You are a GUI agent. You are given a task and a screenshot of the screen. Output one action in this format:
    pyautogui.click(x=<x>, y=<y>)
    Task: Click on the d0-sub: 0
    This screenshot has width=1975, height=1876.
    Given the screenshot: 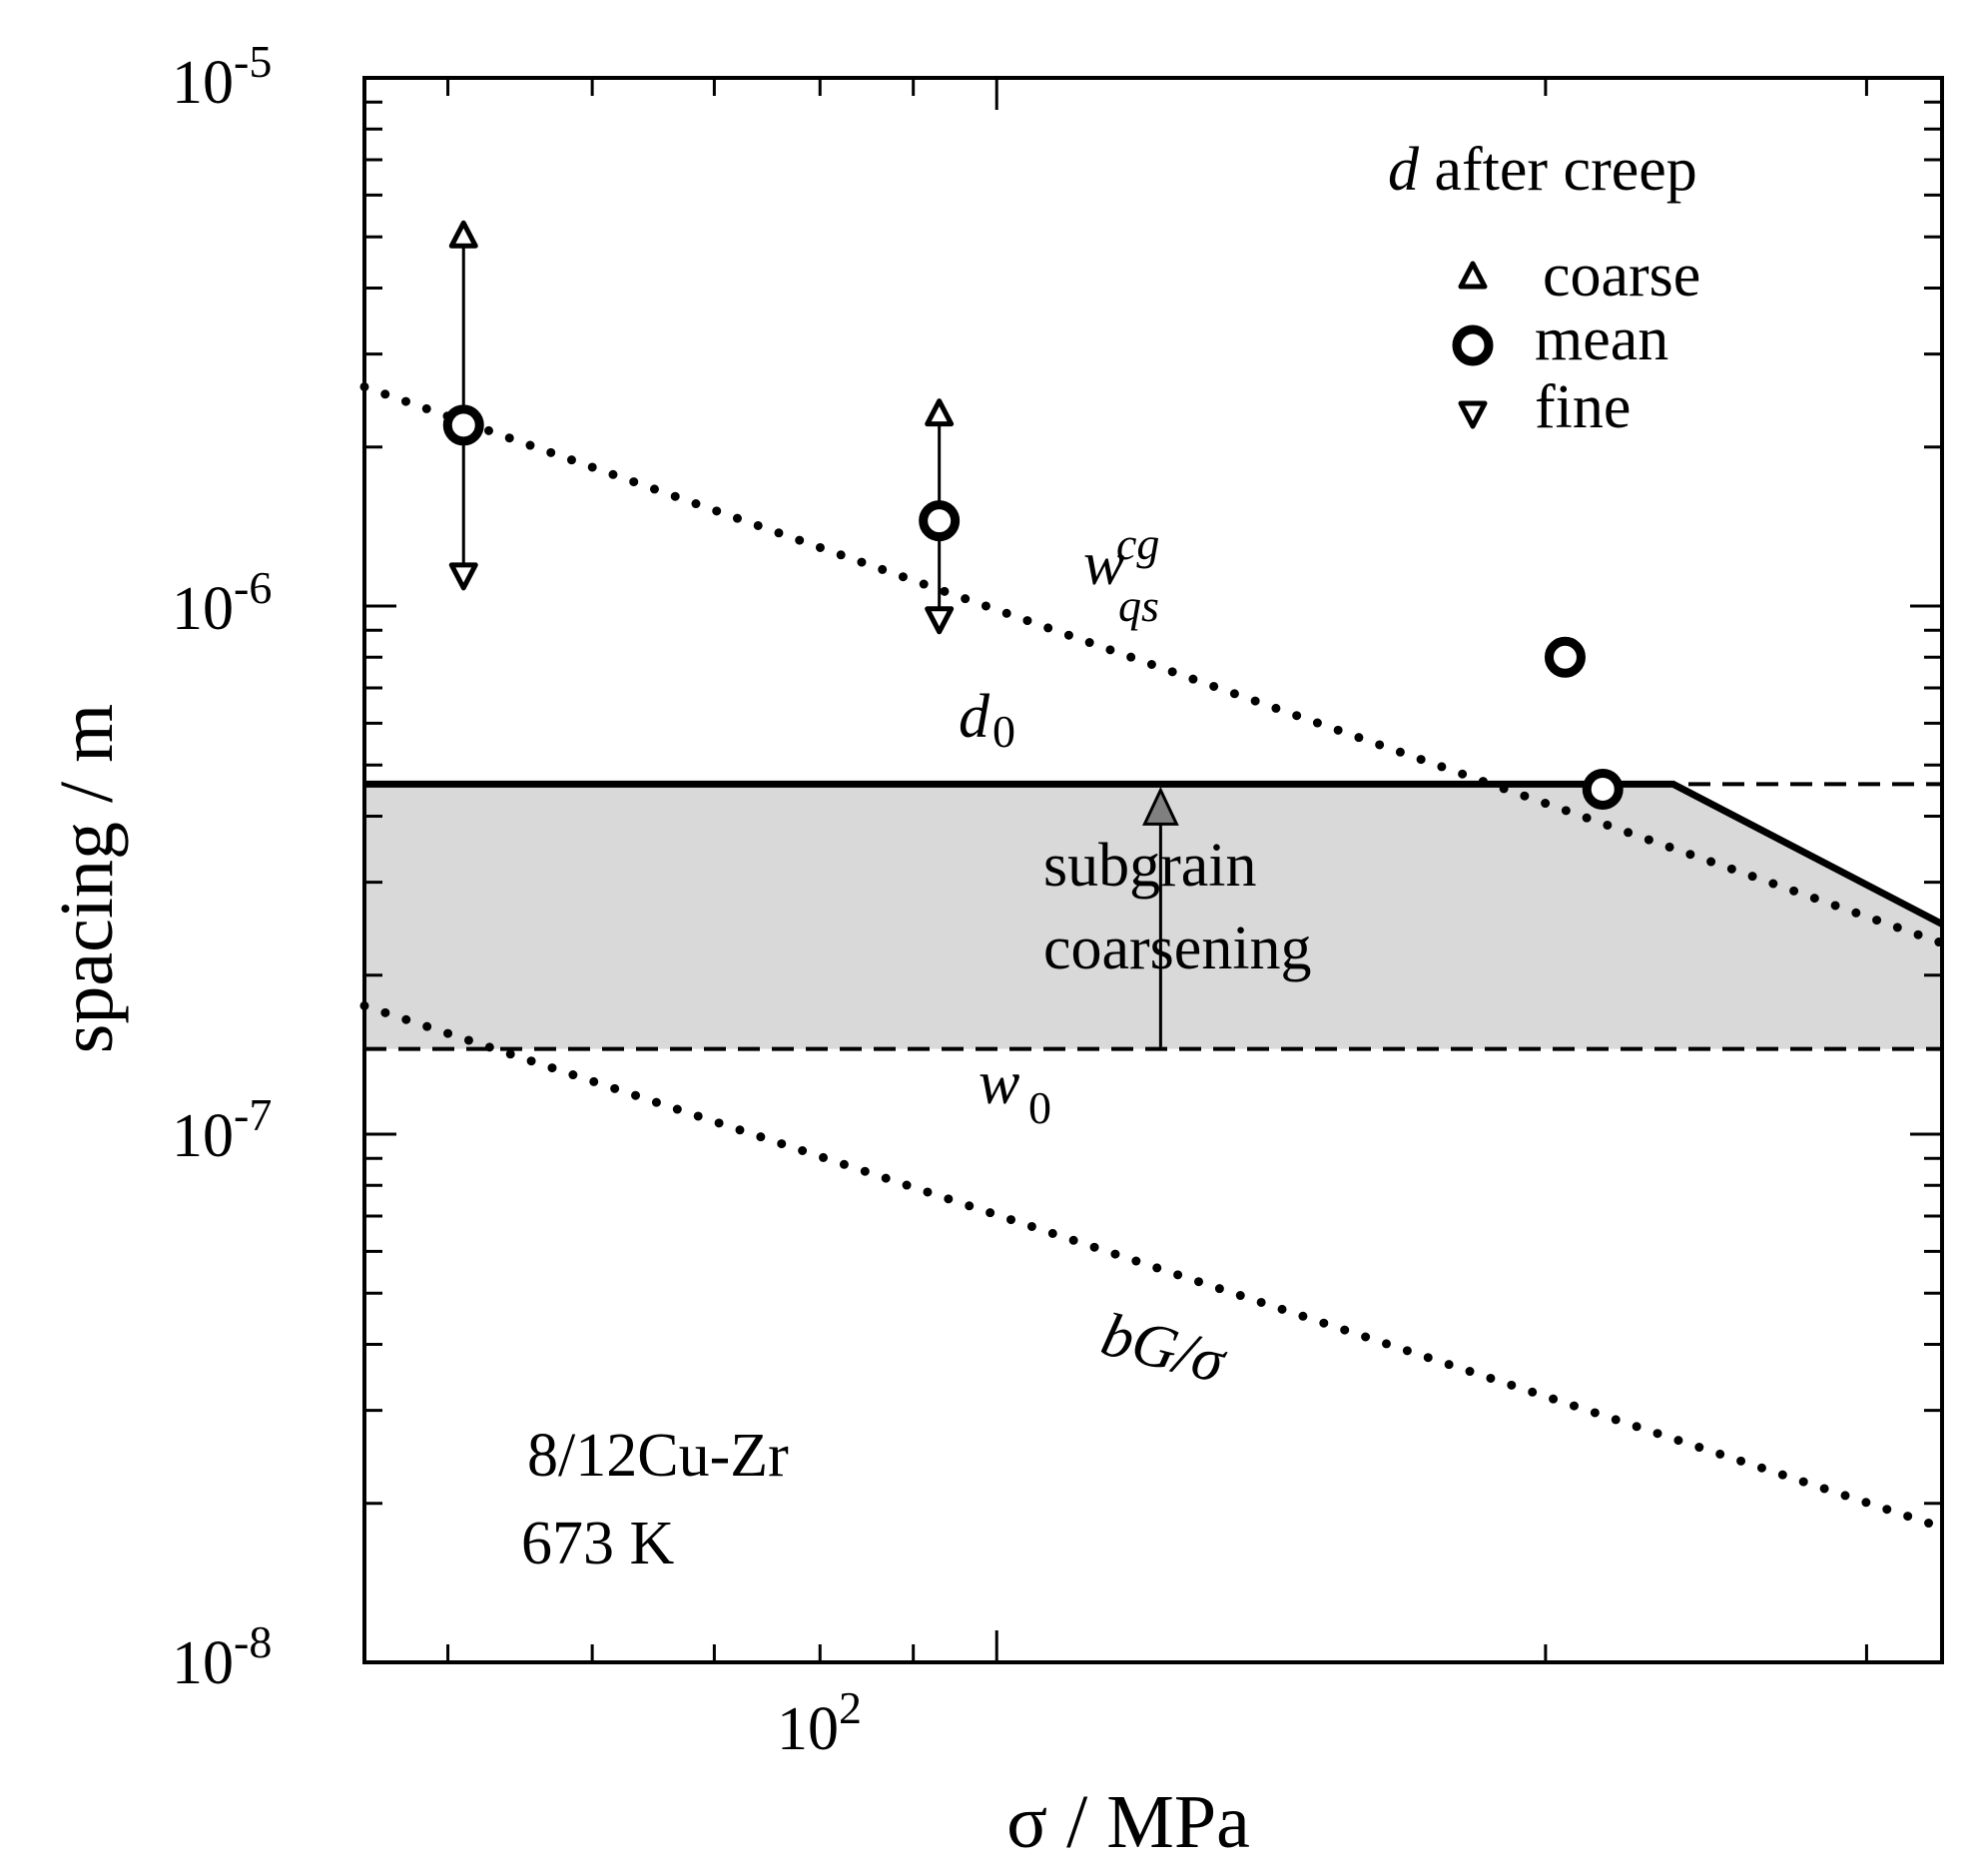 What is the action you would take?
    pyautogui.click(x=1004, y=731)
    